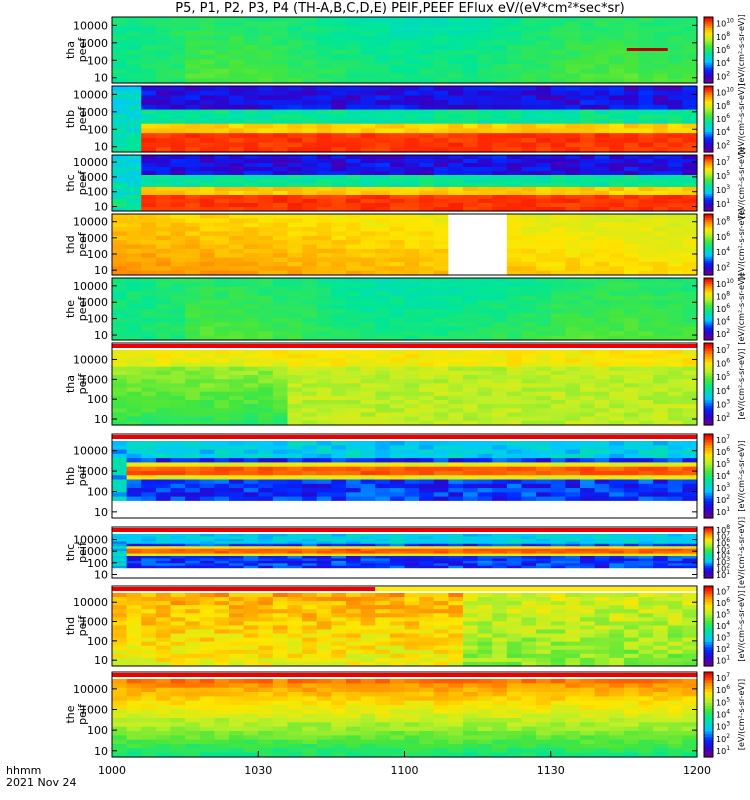  I want to click on colorbar-tick-label: 106, so click(723, 308).